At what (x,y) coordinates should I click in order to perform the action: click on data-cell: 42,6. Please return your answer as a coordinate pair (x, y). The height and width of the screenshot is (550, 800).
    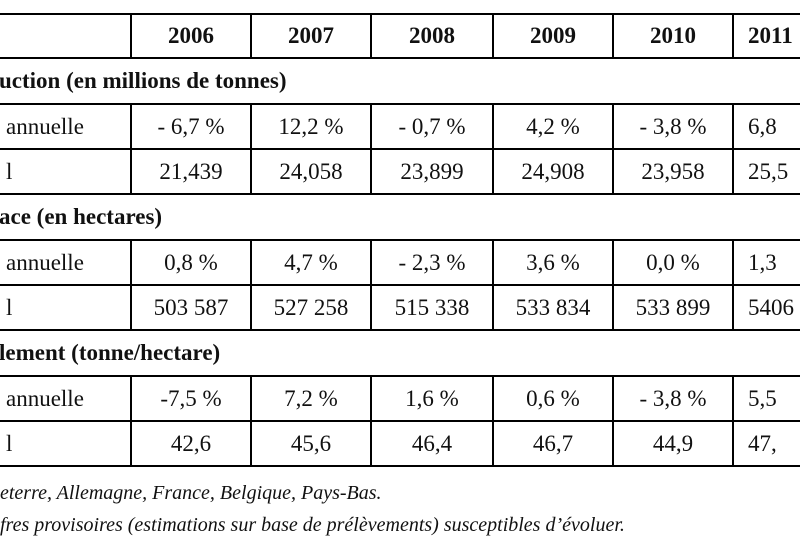
    Looking at the image, I should click on (191, 443).